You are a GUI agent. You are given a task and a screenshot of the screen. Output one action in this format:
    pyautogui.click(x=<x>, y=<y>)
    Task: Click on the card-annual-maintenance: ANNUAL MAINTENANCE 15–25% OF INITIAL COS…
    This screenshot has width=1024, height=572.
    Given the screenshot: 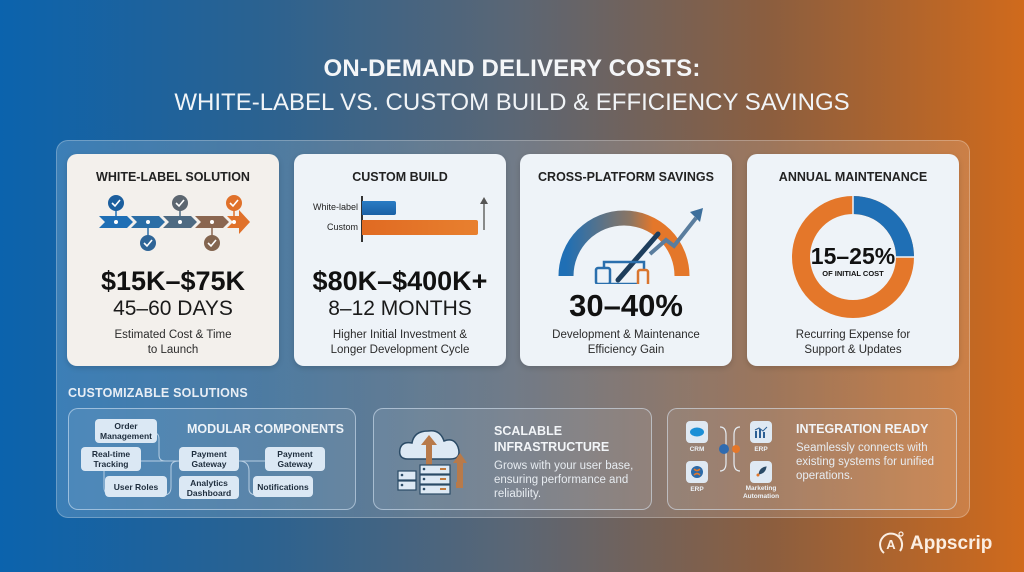 What is the action you would take?
    pyautogui.click(x=853, y=260)
    